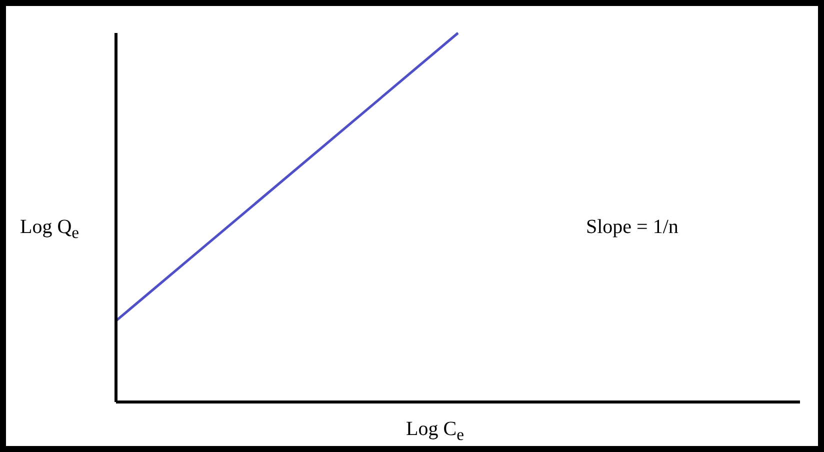 The width and height of the screenshot is (824, 452). I want to click on y-axis-title: Log Q$_{e}$, so click(50, 229).